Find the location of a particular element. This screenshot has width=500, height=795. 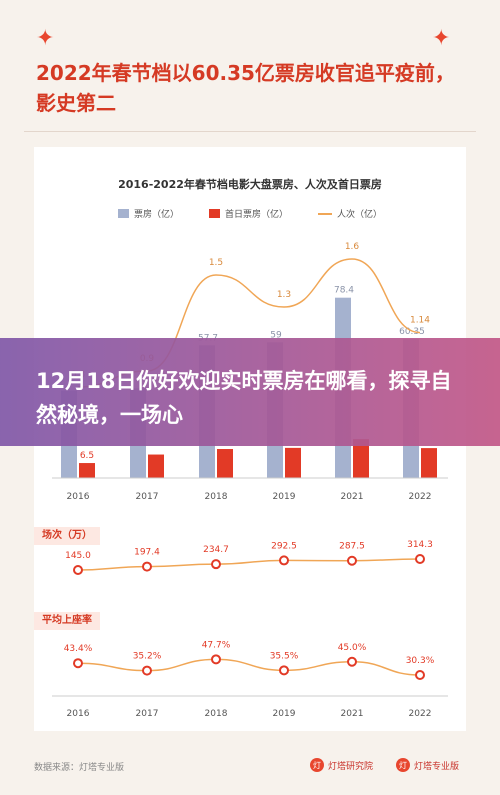

data-label: 47.7% is located at coordinates (216, 645).